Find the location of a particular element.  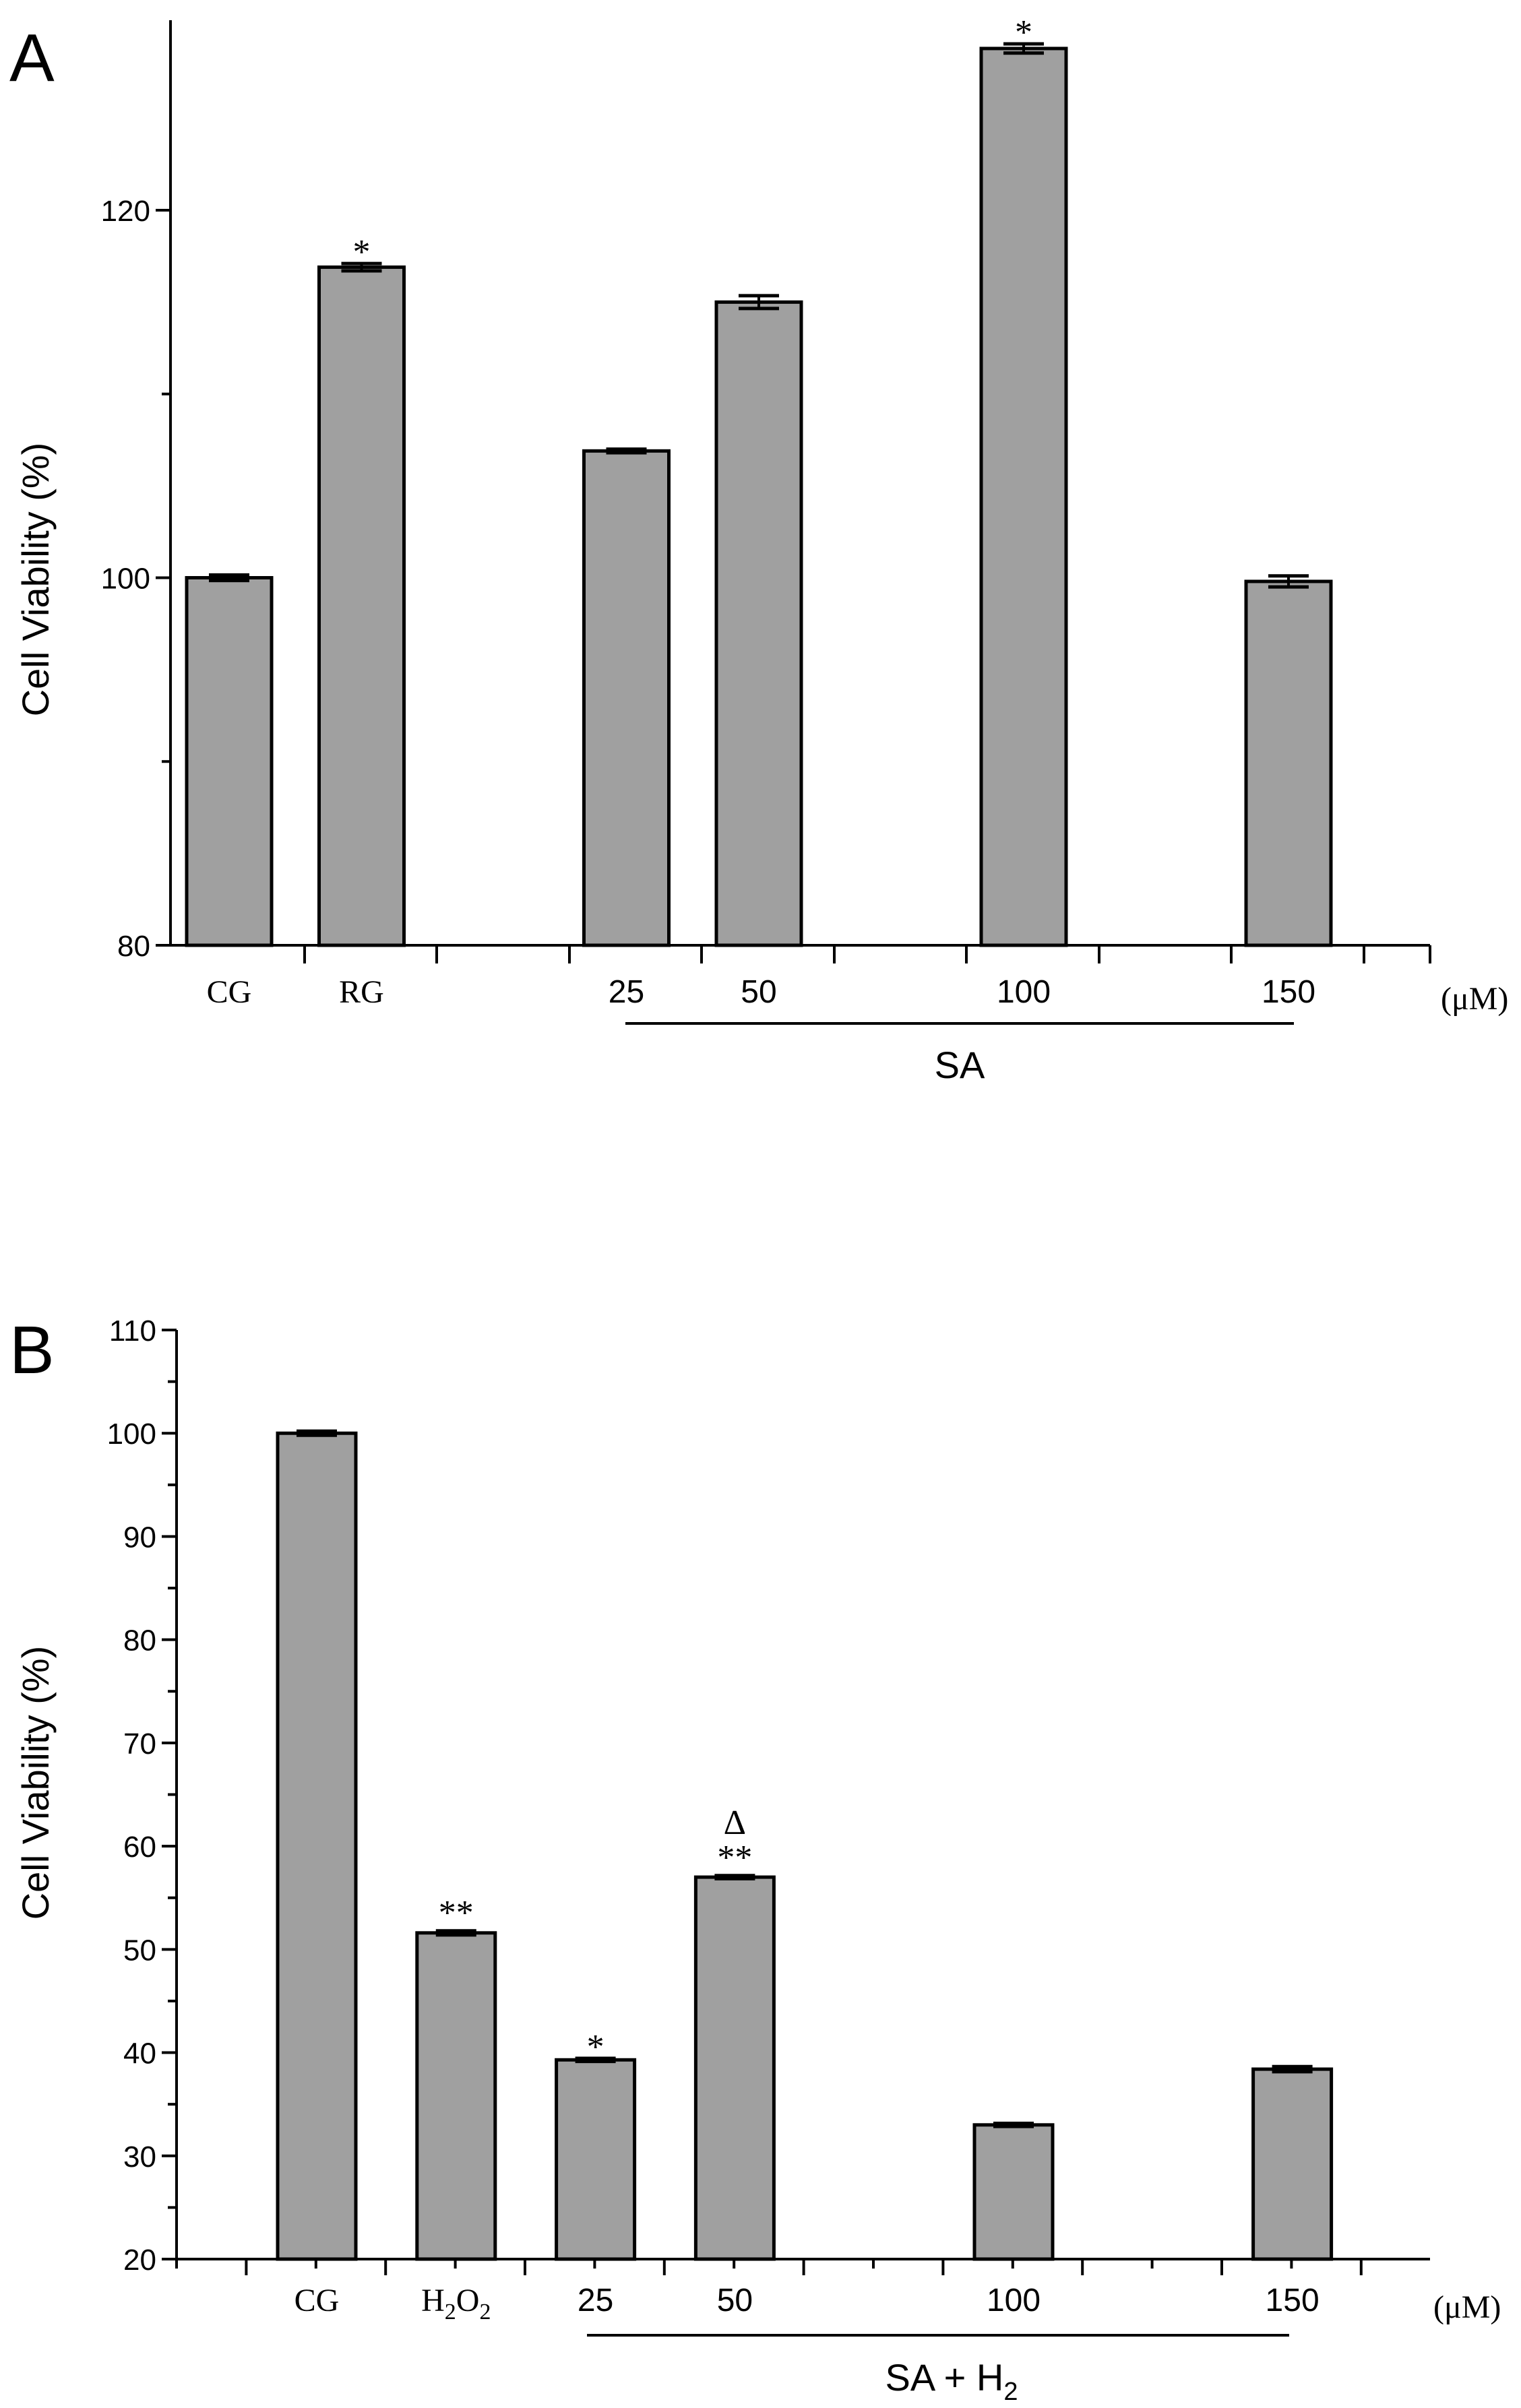

panel-b-x-ticks is located at coordinates (769, 2267).